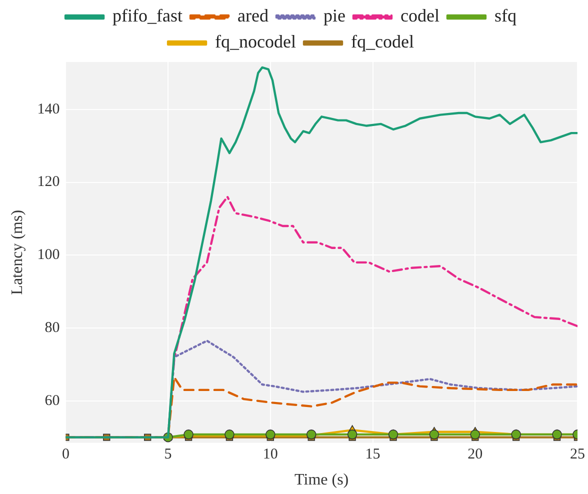 Image resolution: width=588 pixels, height=494 pixels. Describe the element at coordinates (52, 400) in the screenshot. I see `y-tick-label: 60` at that location.